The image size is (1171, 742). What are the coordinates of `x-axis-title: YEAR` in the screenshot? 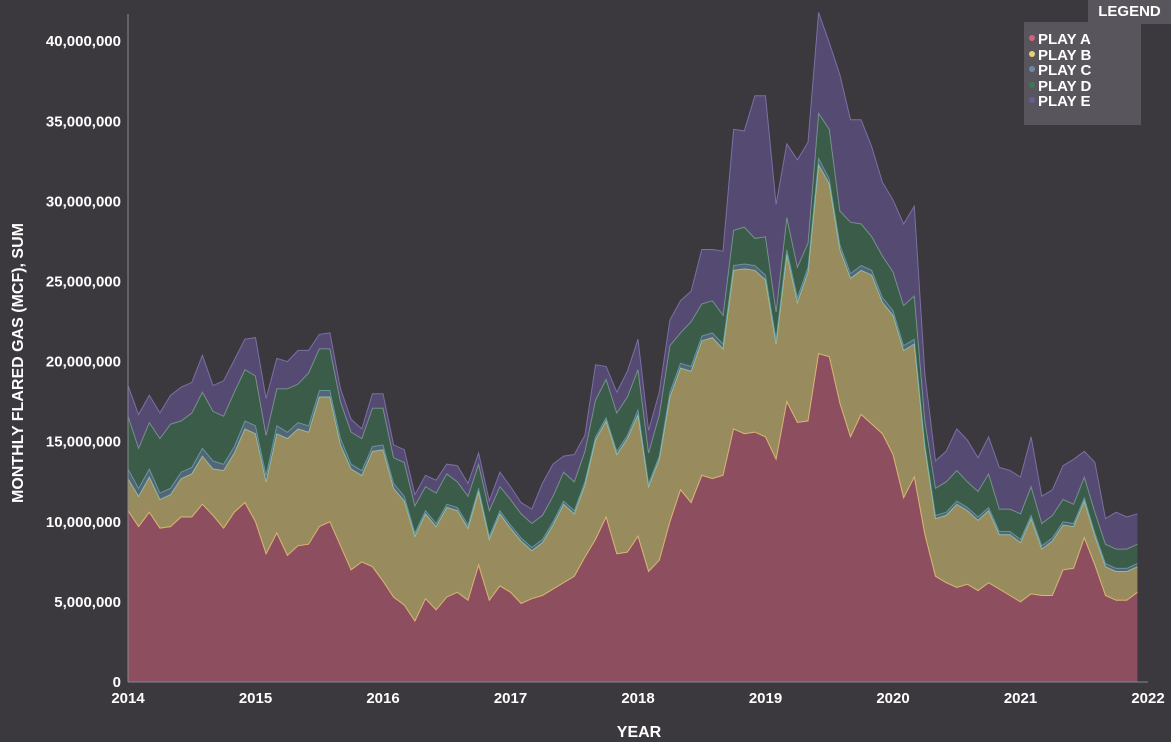 It's located at (639, 732).